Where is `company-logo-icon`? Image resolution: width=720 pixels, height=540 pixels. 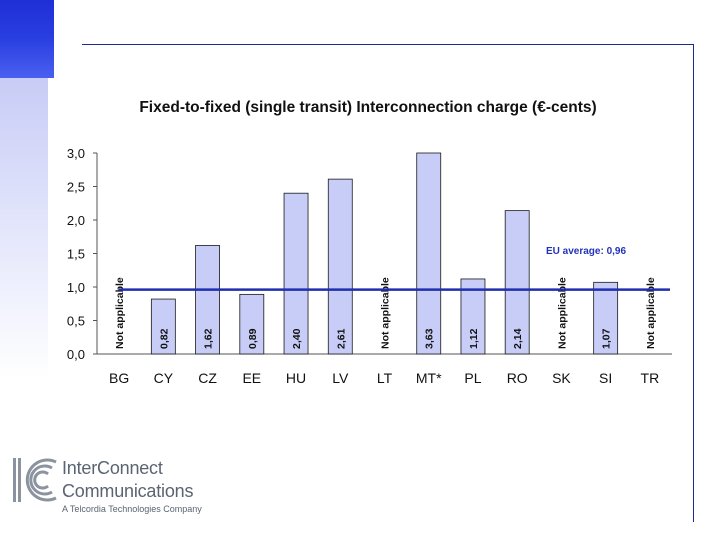
company-logo-icon is located at coordinates (35, 480).